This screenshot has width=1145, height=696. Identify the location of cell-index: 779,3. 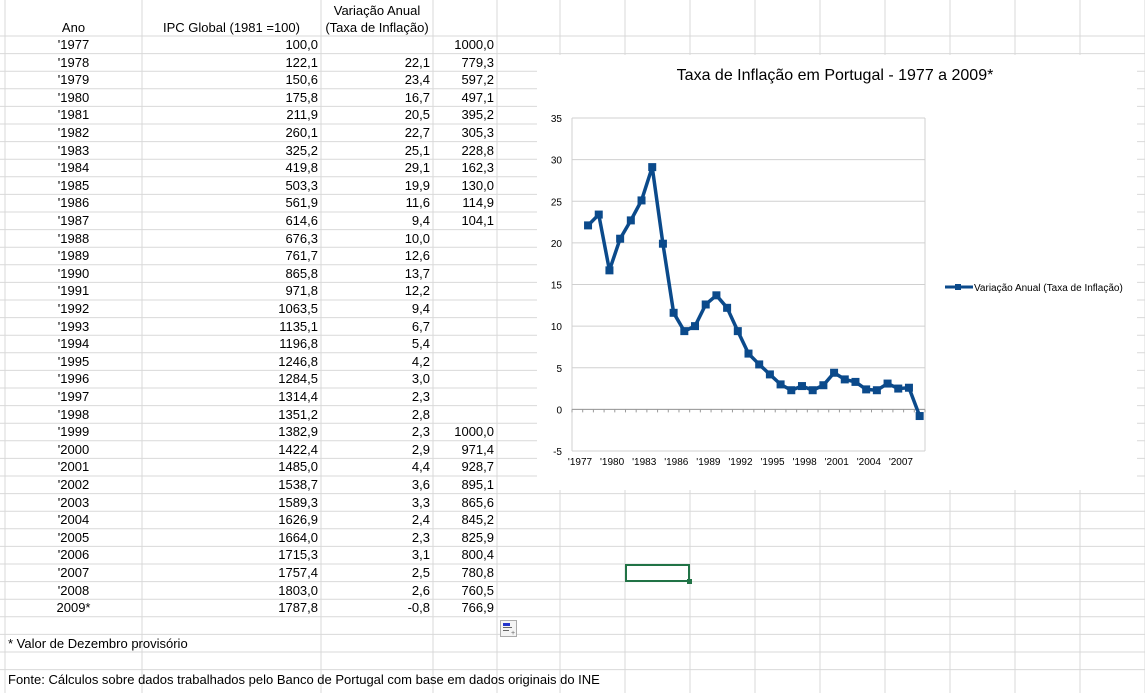
(477, 62).